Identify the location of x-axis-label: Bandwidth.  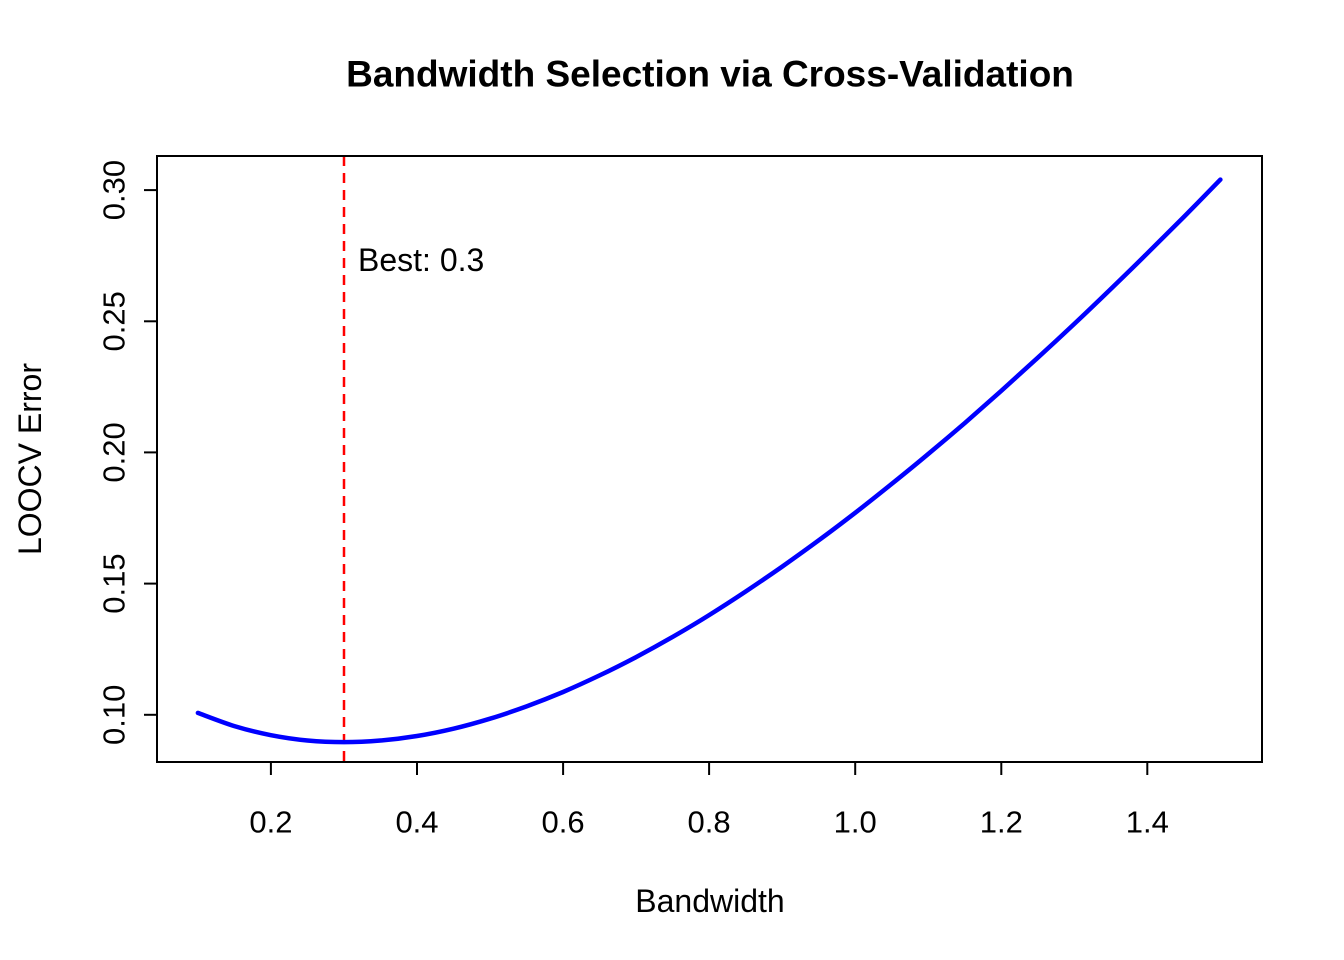
(709, 901).